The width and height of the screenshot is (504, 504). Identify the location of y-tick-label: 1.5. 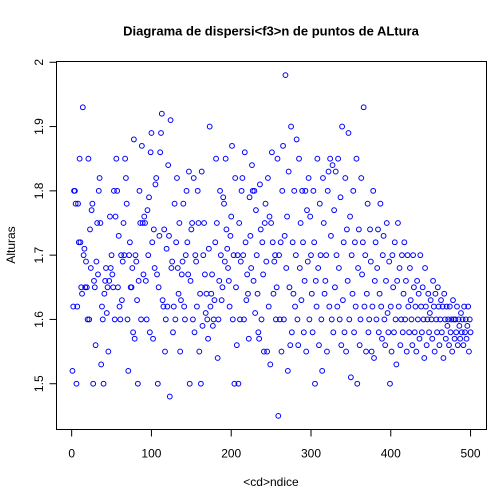
(39, 383).